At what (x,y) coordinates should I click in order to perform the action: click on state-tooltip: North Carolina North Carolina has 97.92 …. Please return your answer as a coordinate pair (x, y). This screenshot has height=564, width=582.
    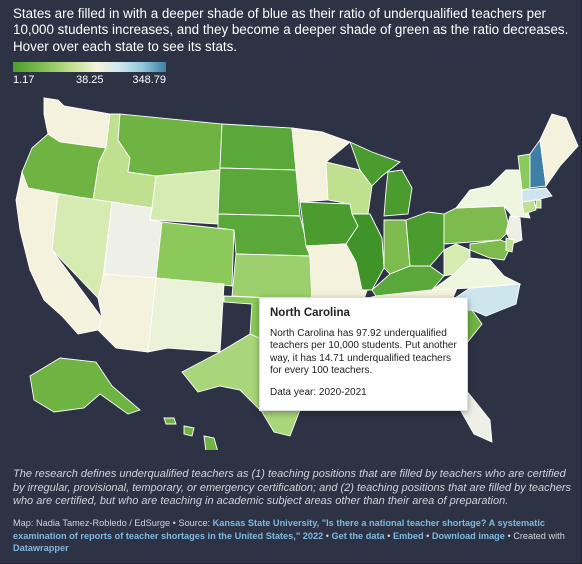
    Looking at the image, I should click on (363, 354).